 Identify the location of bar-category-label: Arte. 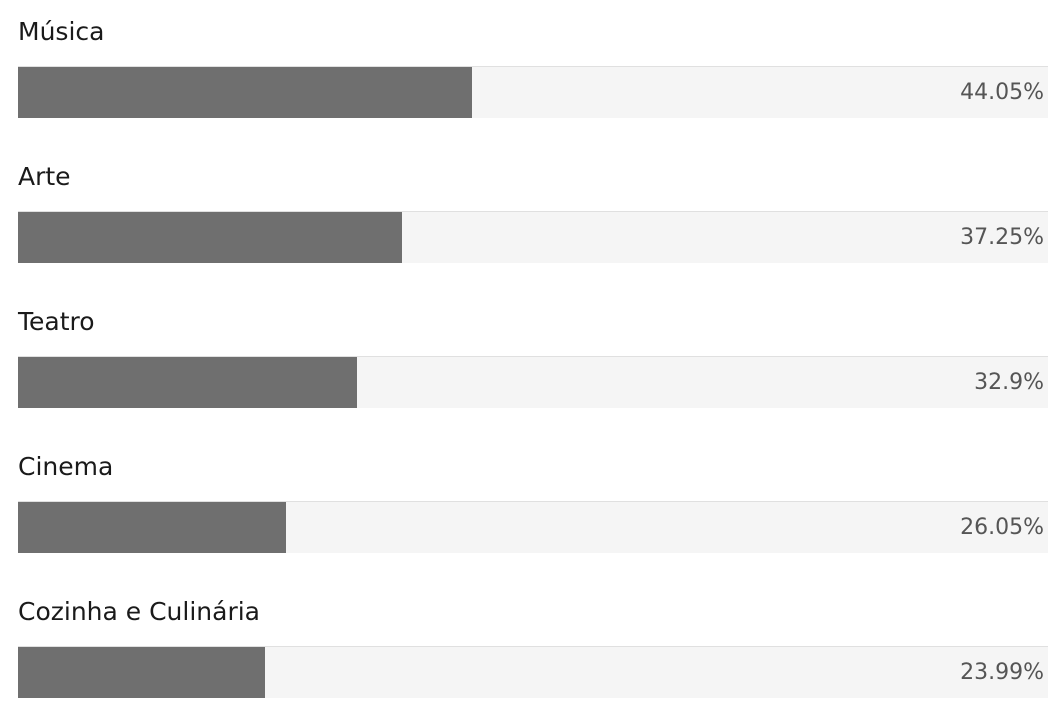
(44, 176).